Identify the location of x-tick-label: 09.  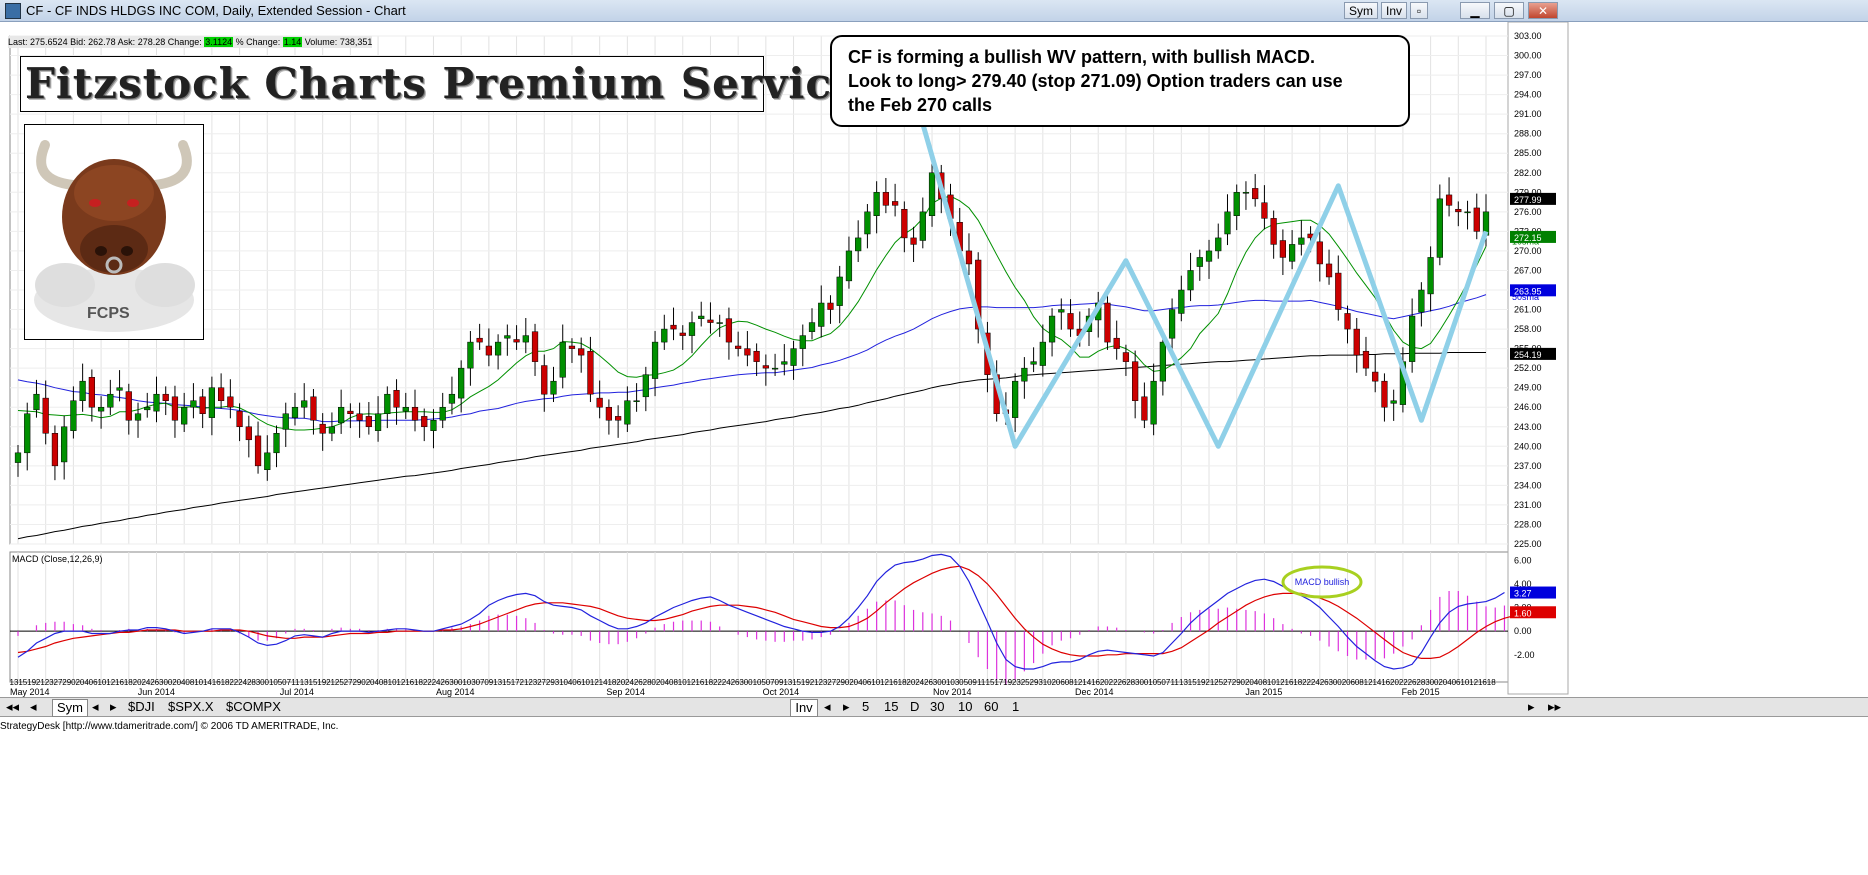
(972, 682).